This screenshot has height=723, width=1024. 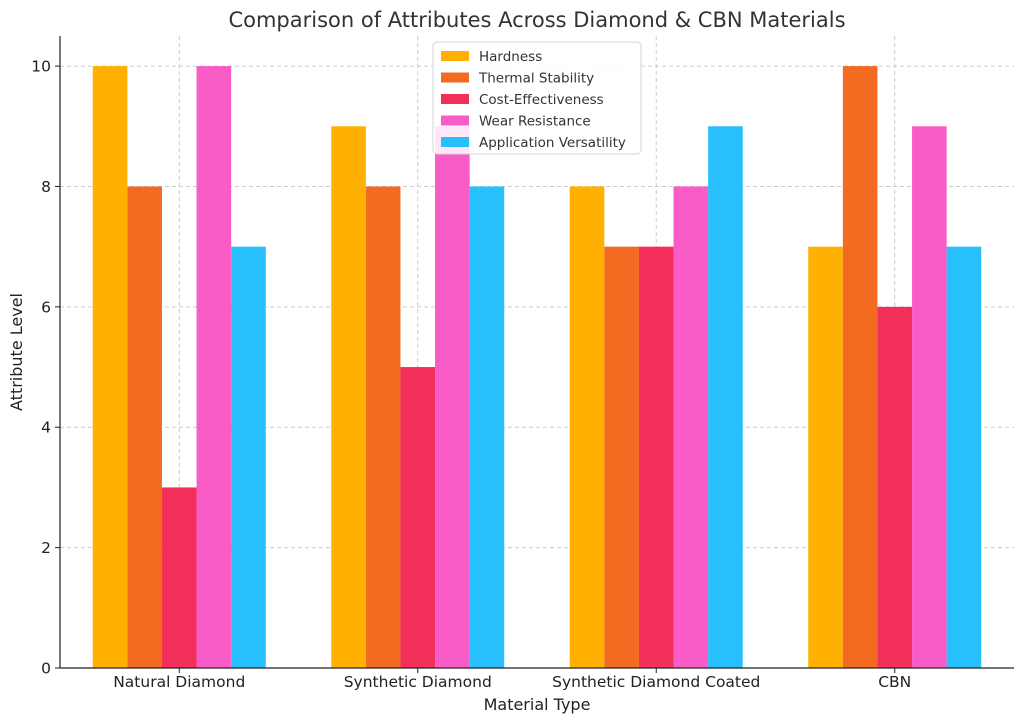 What do you see at coordinates (825, 457) in the screenshot?
I see `bar-hardness-cbn` at bounding box center [825, 457].